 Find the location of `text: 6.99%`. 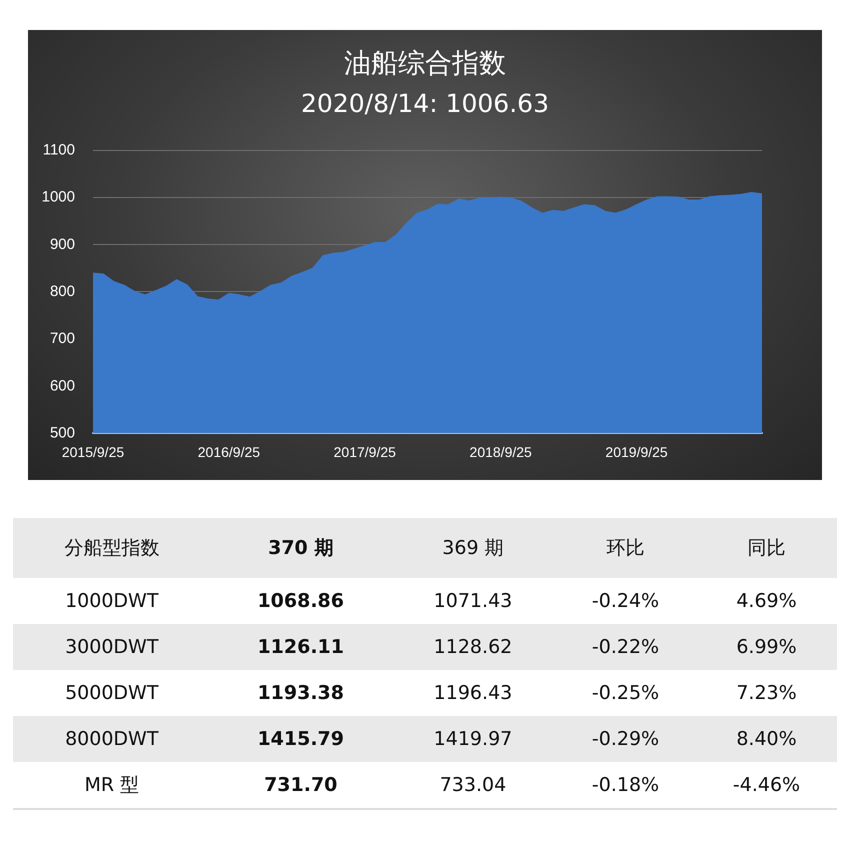

text: 6.99% is located at coordinates (766, 647).